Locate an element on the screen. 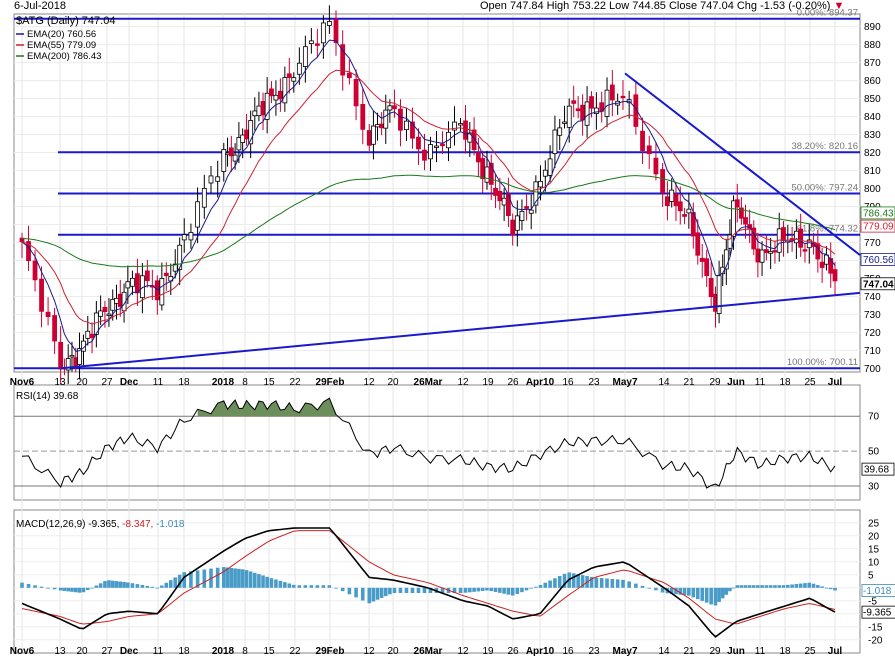  x-tick-label-bottom: 11 is located at coordinates (760, 651).